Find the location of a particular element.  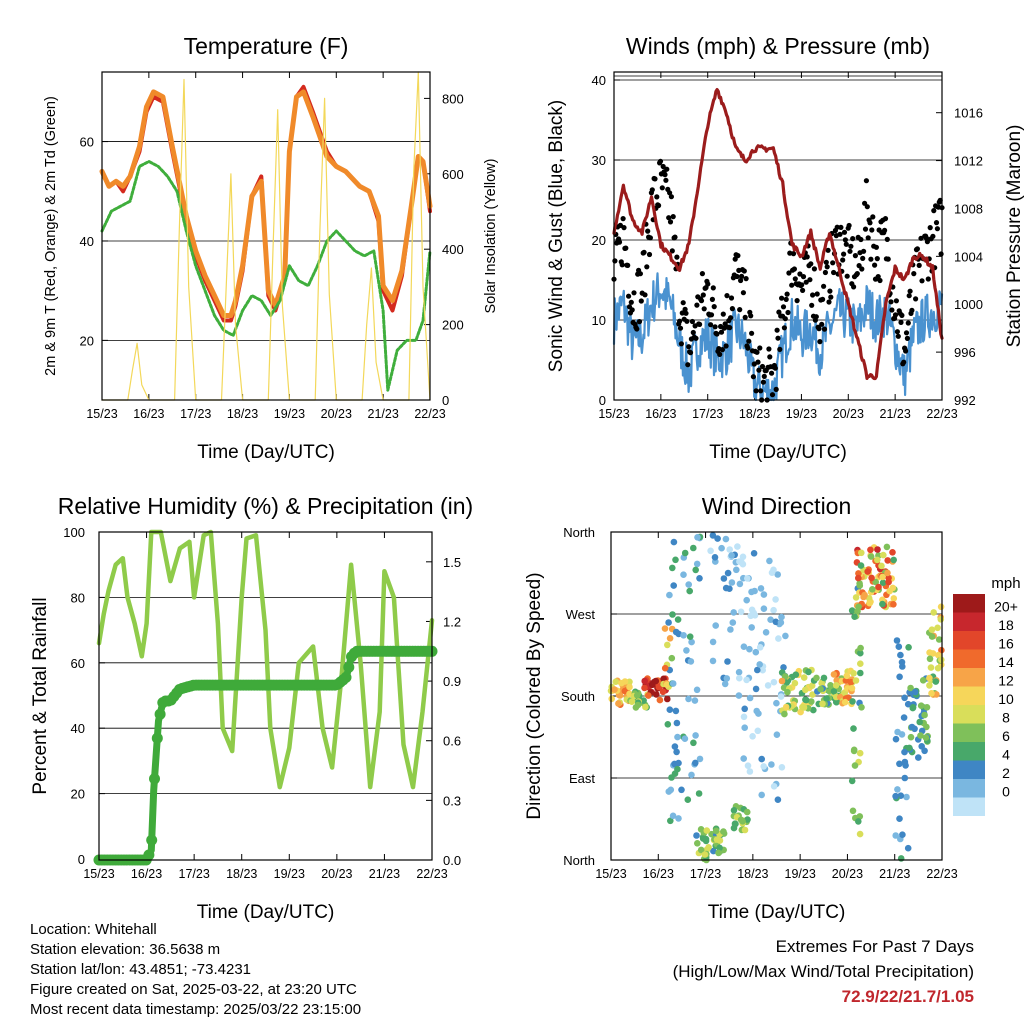

y-tick-label-2-3: 60 is located at coordinates (78, 663).